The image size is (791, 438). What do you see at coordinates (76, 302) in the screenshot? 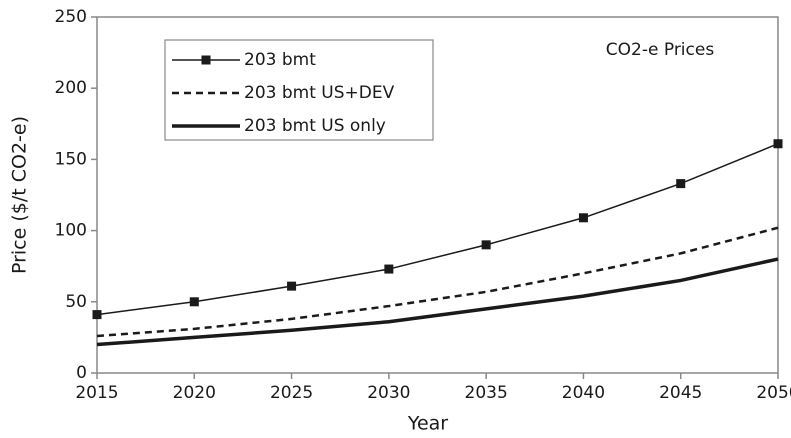
I see `y-tick-label: 50` at bounding box center [76, 302].